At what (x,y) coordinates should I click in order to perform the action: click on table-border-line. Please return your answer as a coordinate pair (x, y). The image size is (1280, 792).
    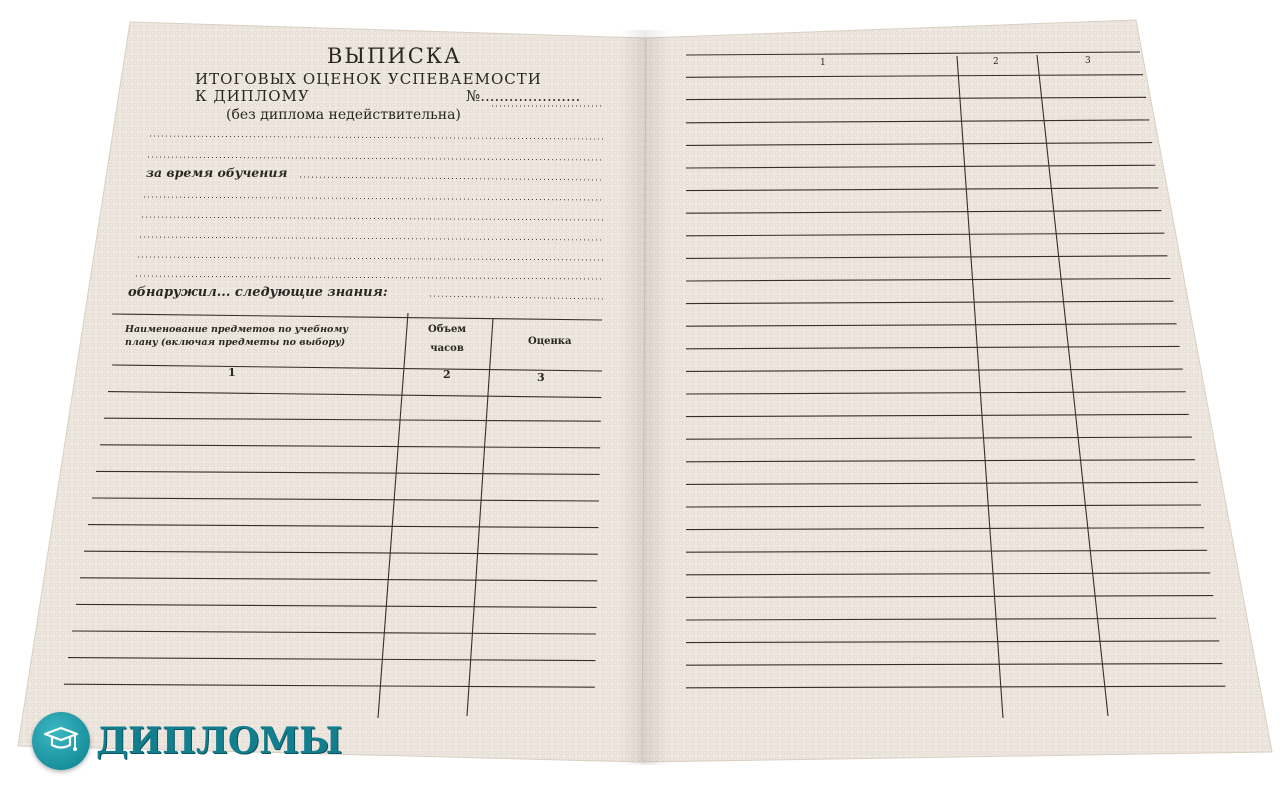
    Looking at the image, I should click on (357, 317).